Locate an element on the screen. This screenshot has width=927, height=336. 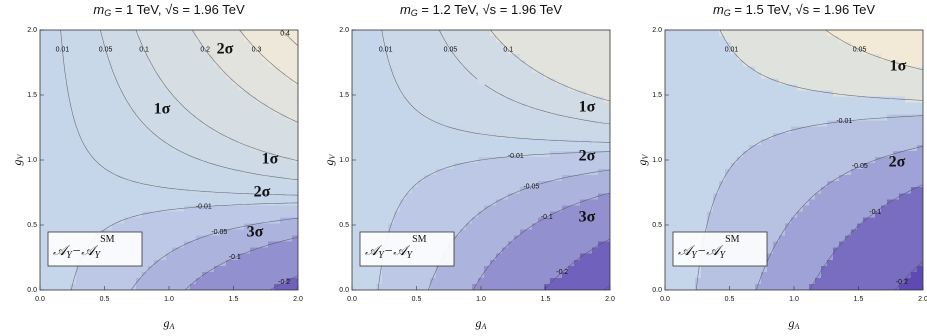
y-tick-label: 0.5 is located at coordinates (32, 225).